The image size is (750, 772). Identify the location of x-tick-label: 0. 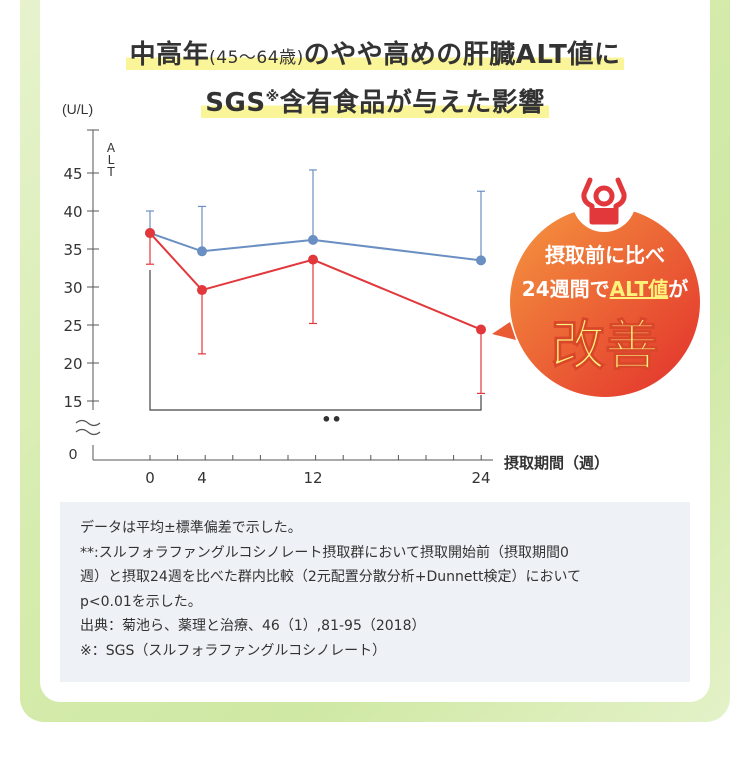
(150, 478).